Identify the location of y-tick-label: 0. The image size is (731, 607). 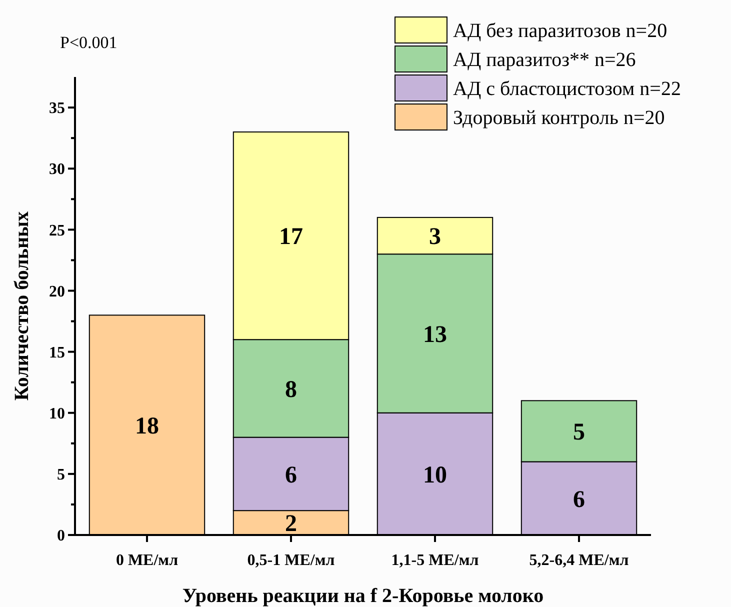
(61, 536).